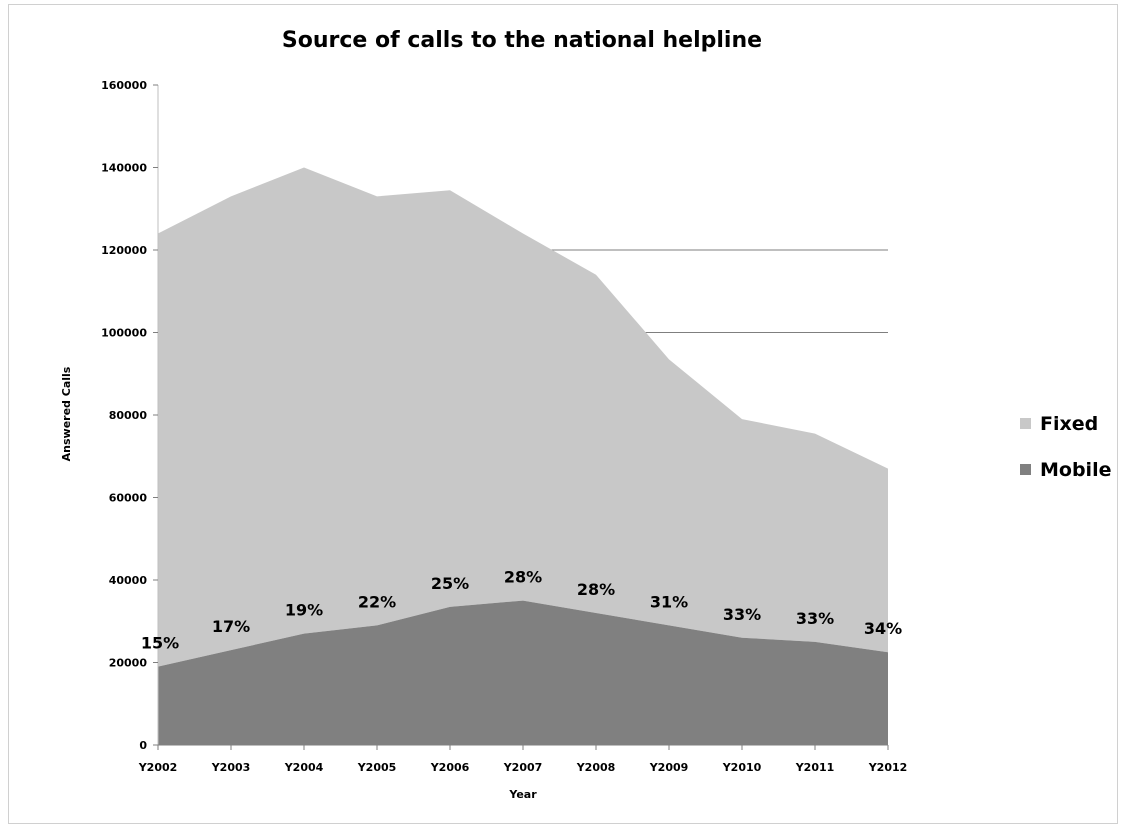 This screenshot has height=832, width=1123. Describe the element at coordinates (143, 745) in the screenshot. I see `y-tick-label: 0` at that location.